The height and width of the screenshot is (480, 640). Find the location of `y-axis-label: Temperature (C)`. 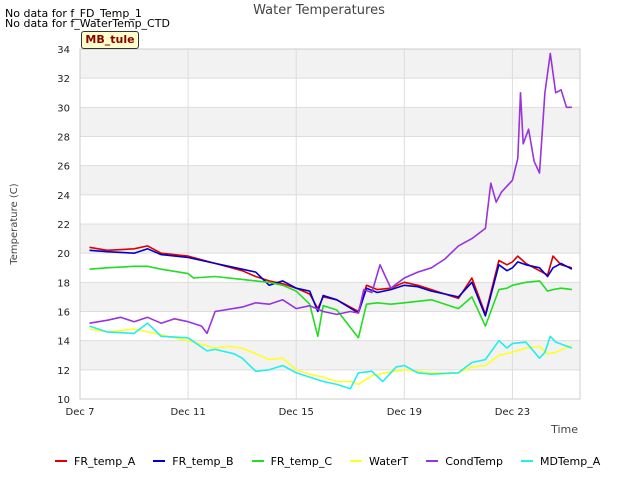

y-axis-label: Temperature (C) is located at coordinates (14, 224).